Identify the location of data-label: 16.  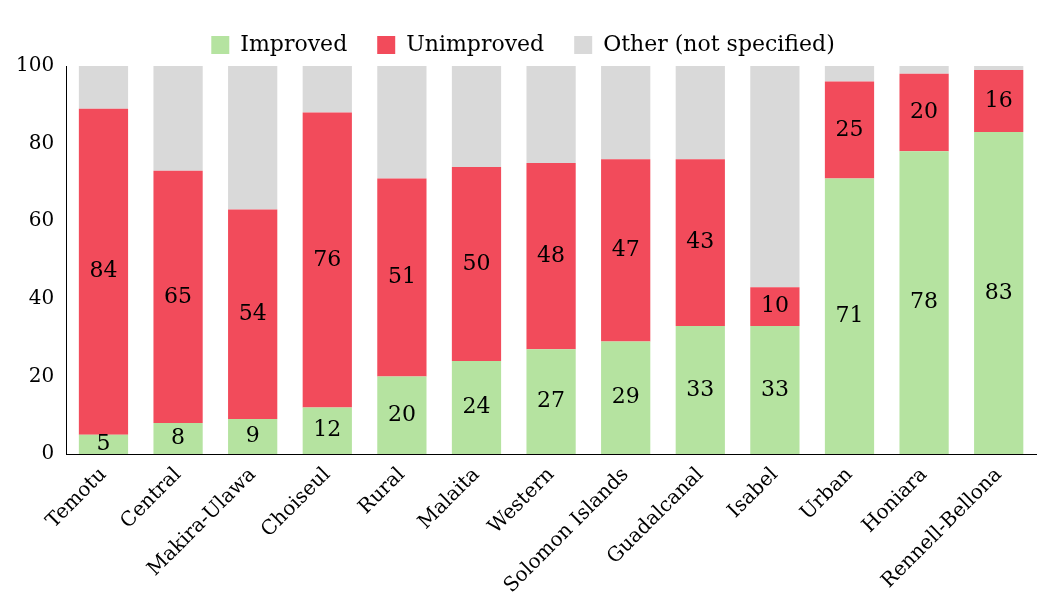
(998, 99).